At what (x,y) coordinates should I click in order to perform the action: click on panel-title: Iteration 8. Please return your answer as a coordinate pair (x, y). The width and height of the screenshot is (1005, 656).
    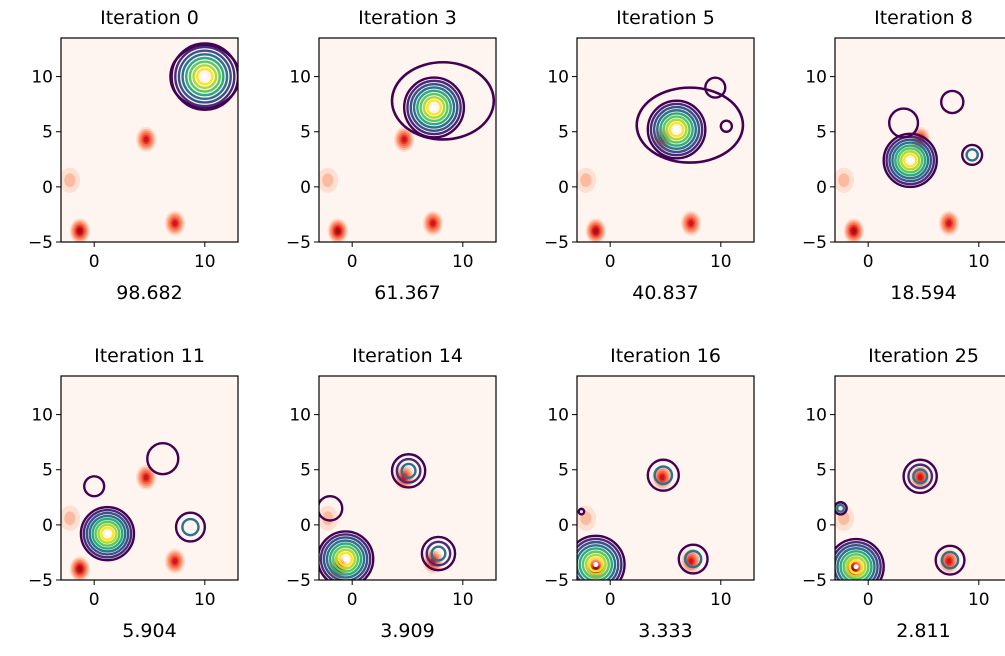
    Looking at the image, I should click on (923, 18).